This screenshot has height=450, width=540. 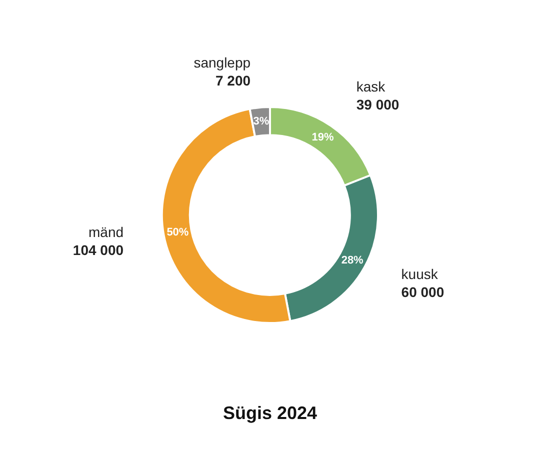 I want to click on data-label: 19%, so click(x=323, y=137).